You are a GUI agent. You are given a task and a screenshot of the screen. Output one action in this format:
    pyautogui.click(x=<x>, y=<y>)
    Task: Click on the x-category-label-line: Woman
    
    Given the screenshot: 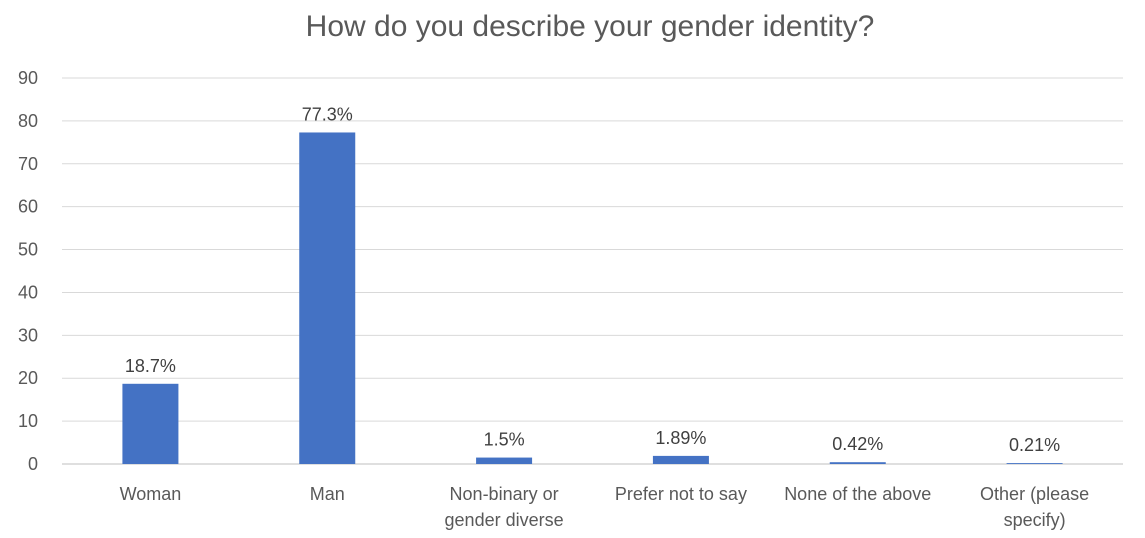 What is the action you would take?
    pyautogui.click(x=151, y=494)
    